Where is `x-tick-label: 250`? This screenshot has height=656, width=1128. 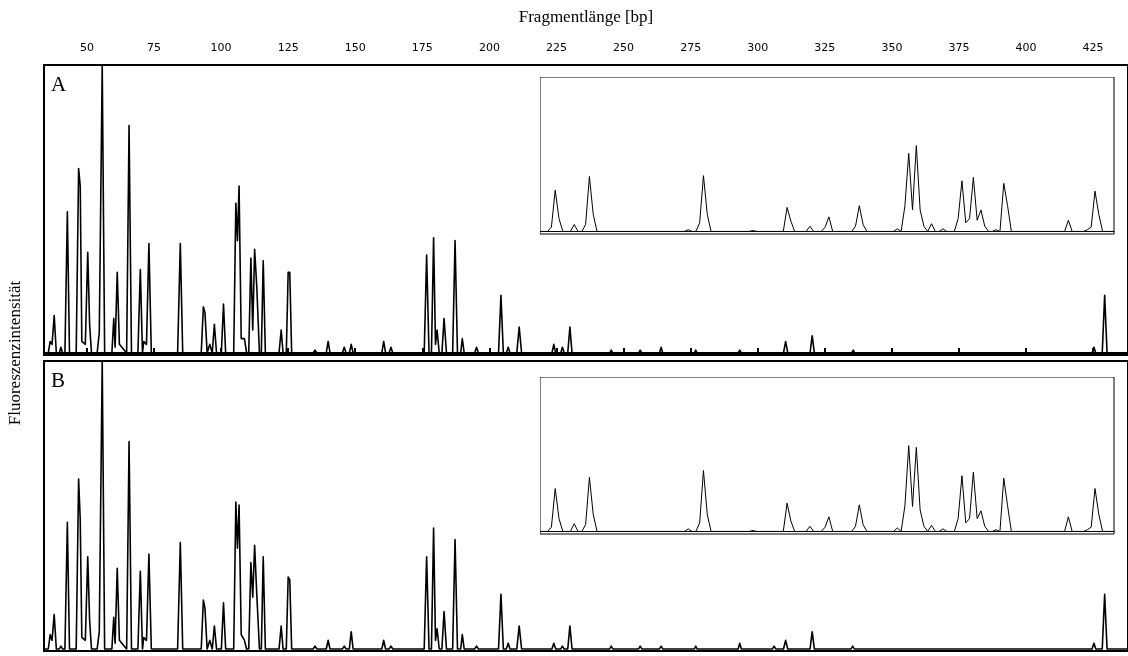 x-tick-label: 250 is located at coordinates (624, 47).